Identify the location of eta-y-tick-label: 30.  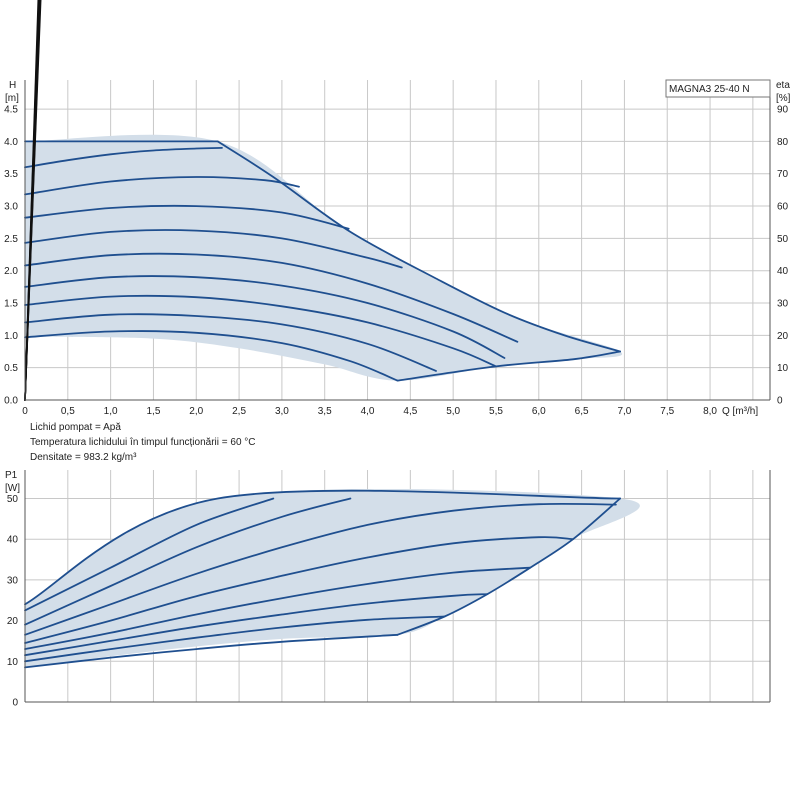
(783, 304).